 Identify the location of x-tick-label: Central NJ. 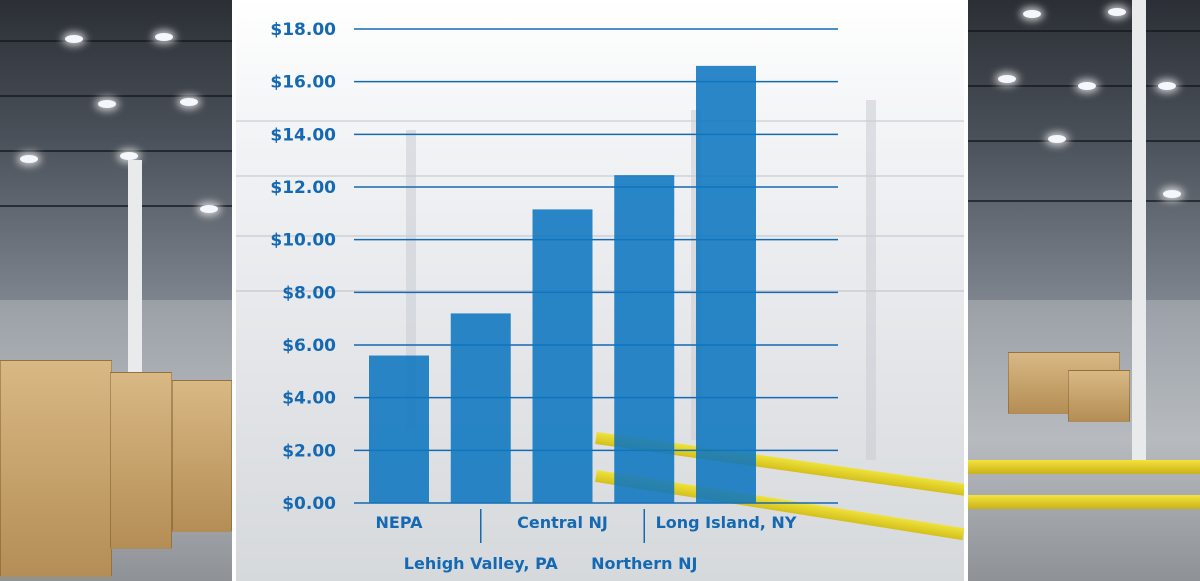
(562, 522).